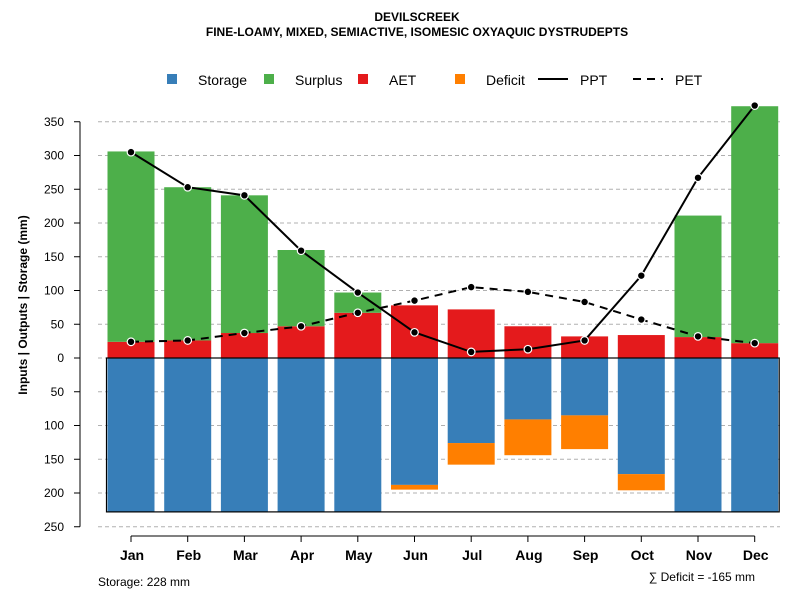 This screenshot has width=800, height=600. Describe the element at coordinates (358, 302) in the screenshot. I see `surplus-bar-may` at that location.